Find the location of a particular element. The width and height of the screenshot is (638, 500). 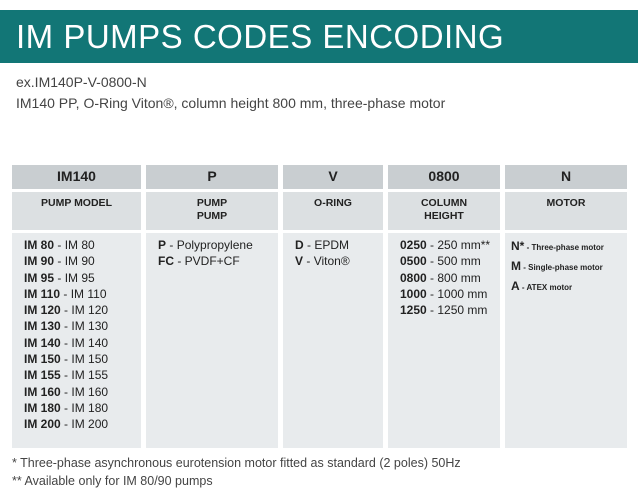

item: 1250 - 1250 mm is located at coordinates (450, 310).